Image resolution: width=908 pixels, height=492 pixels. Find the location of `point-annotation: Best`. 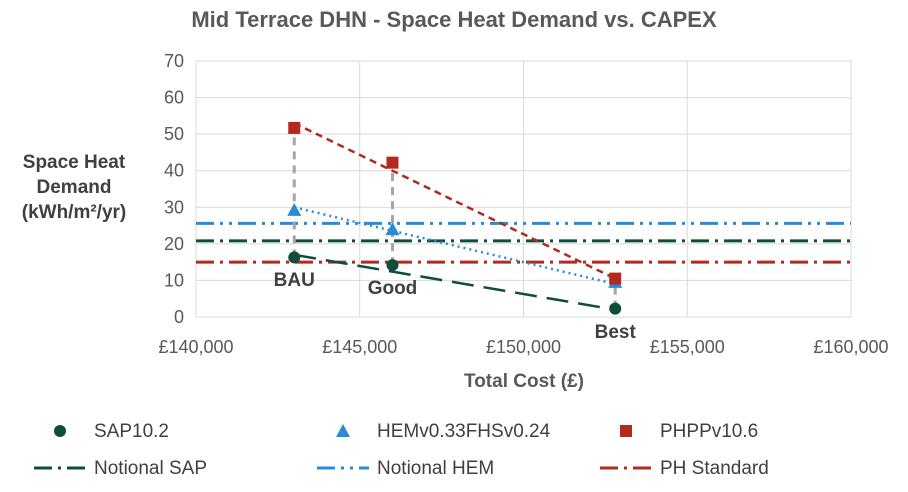

point-annotation: Best is located at coordinates (616, 332).